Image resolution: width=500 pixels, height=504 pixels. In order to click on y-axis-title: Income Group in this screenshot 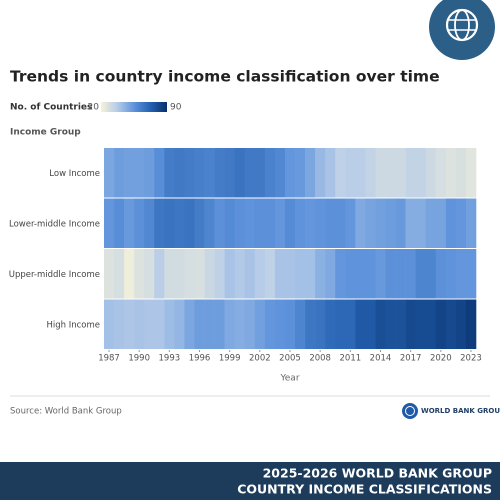, I will do `click(45, 133)`.